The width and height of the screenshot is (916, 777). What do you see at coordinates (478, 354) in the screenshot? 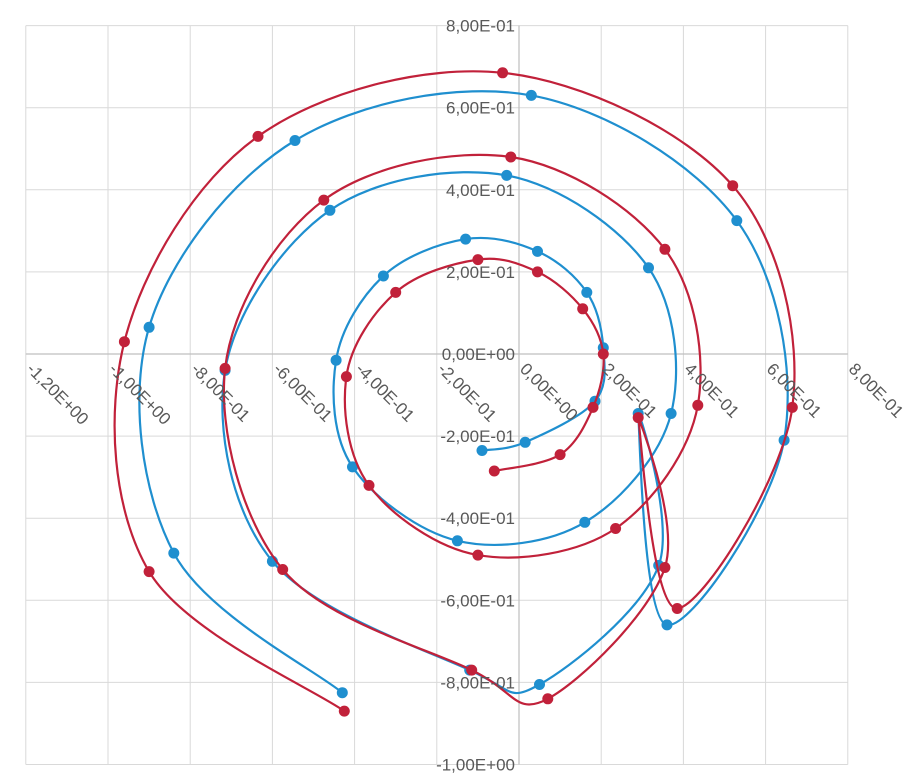
I see `y-tick-label: 0,00E+00` at bounding box center [478, 354].